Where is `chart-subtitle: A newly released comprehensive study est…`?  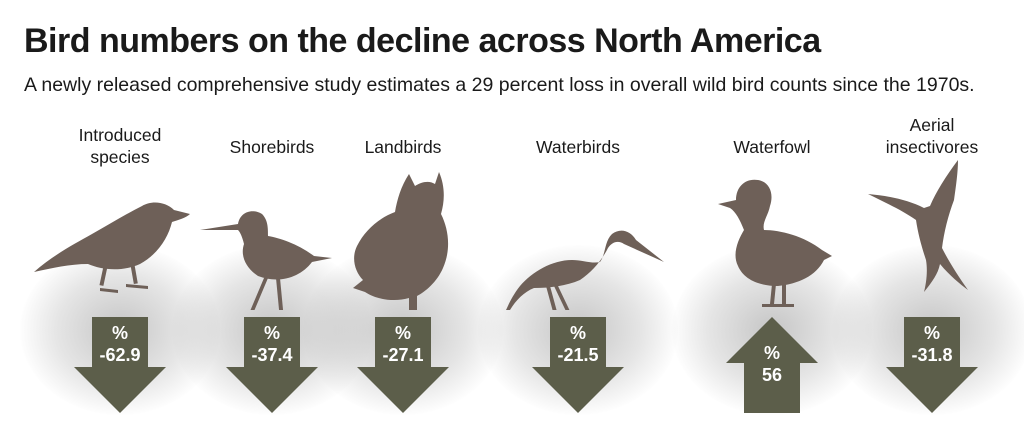
chart-subtitle: A newly released comprehensive study est… is located at coordinates (499, 85).